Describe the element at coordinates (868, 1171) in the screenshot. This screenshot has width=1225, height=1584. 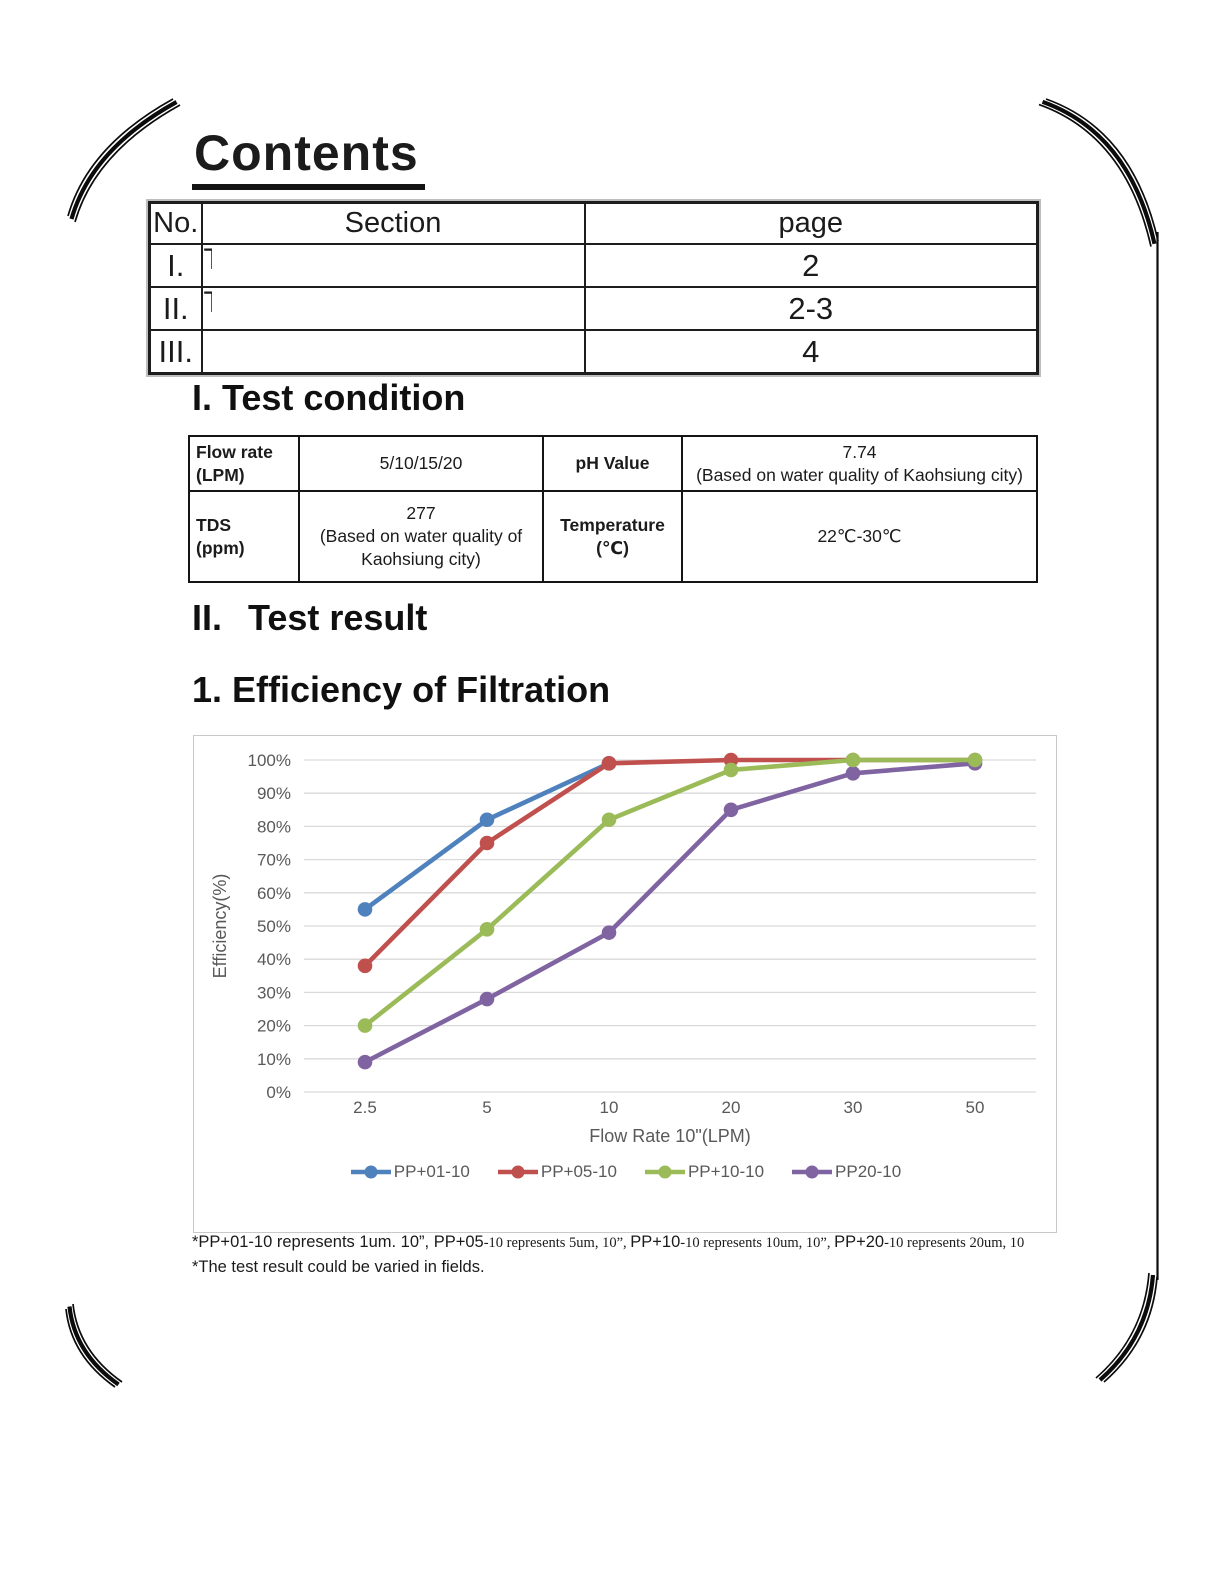
I see `legend-label: PP20-10` at that location.